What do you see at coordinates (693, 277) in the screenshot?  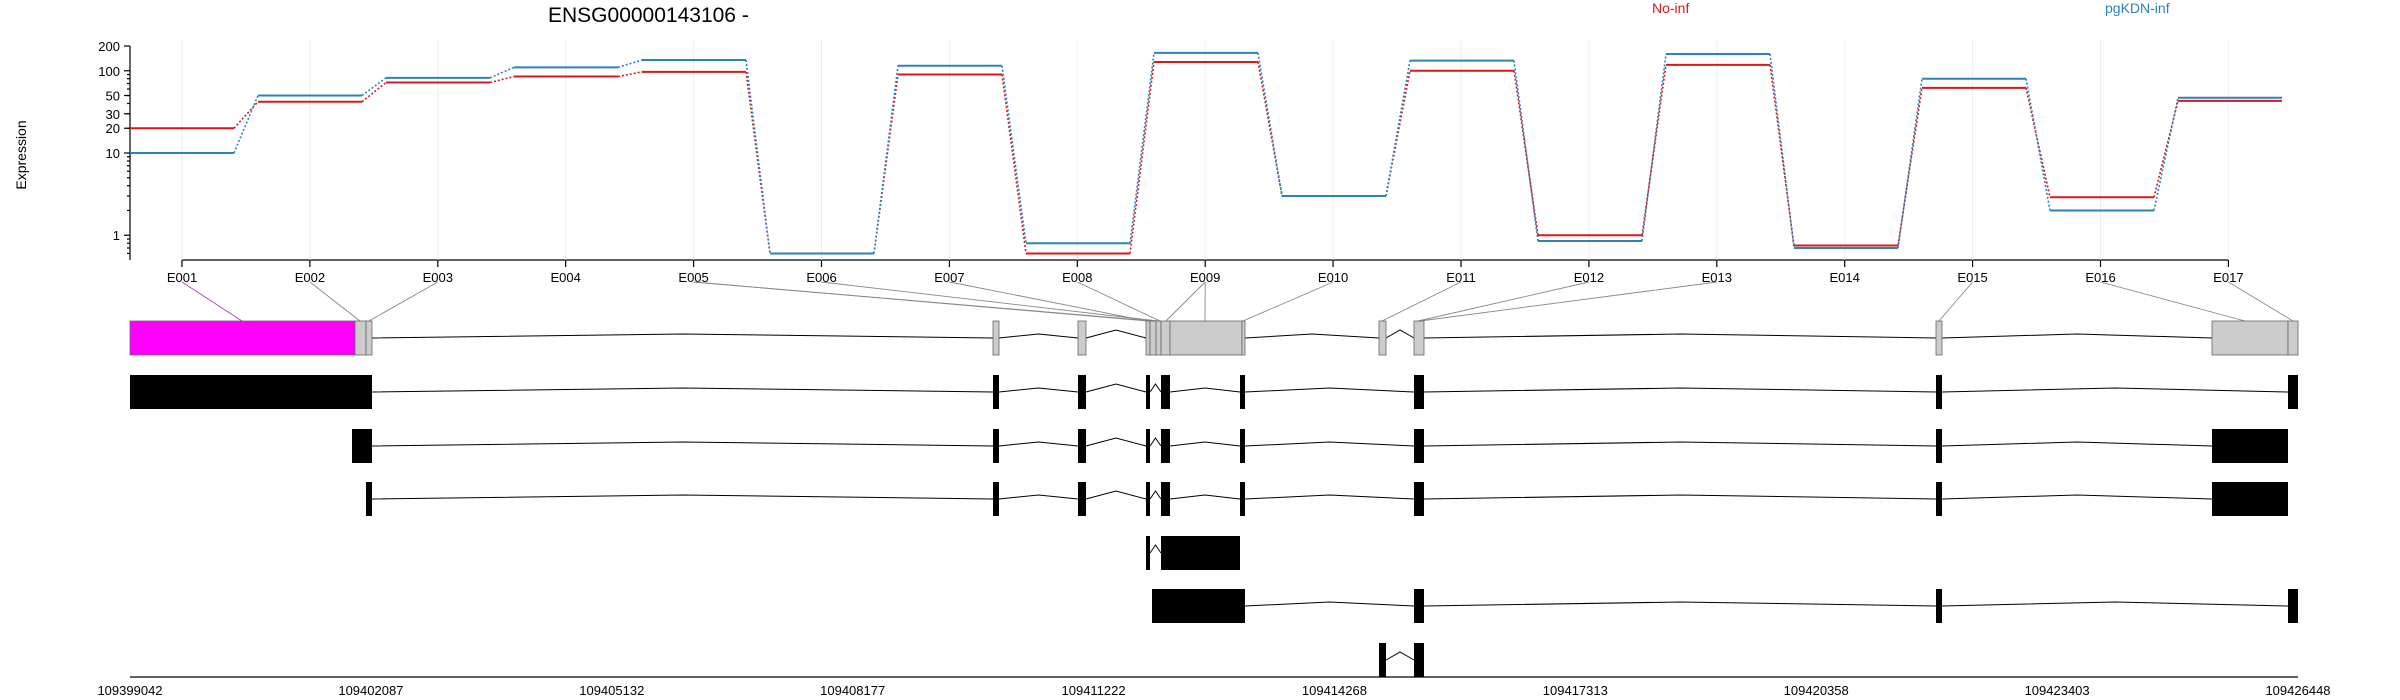 I see `x-tick-label: E005` at bounding box center [693, 277].